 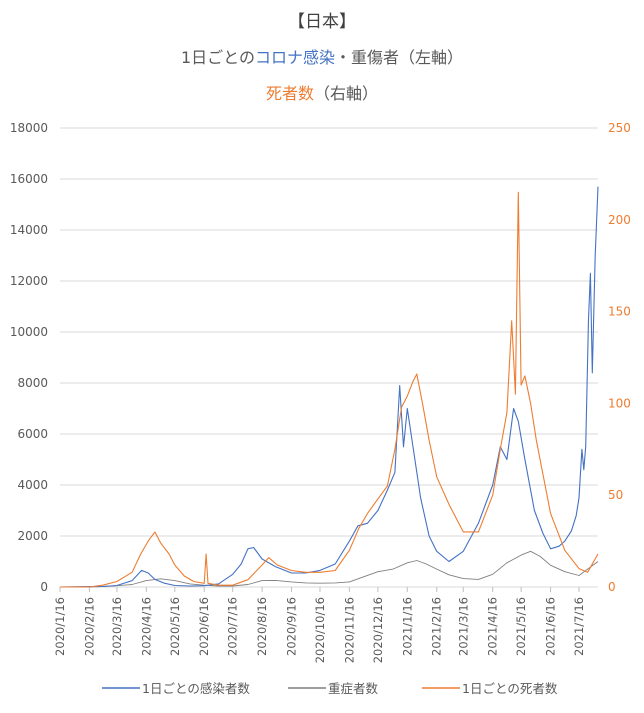 I want to click on left-tick-label: 16000, so click(x=29, y=179).